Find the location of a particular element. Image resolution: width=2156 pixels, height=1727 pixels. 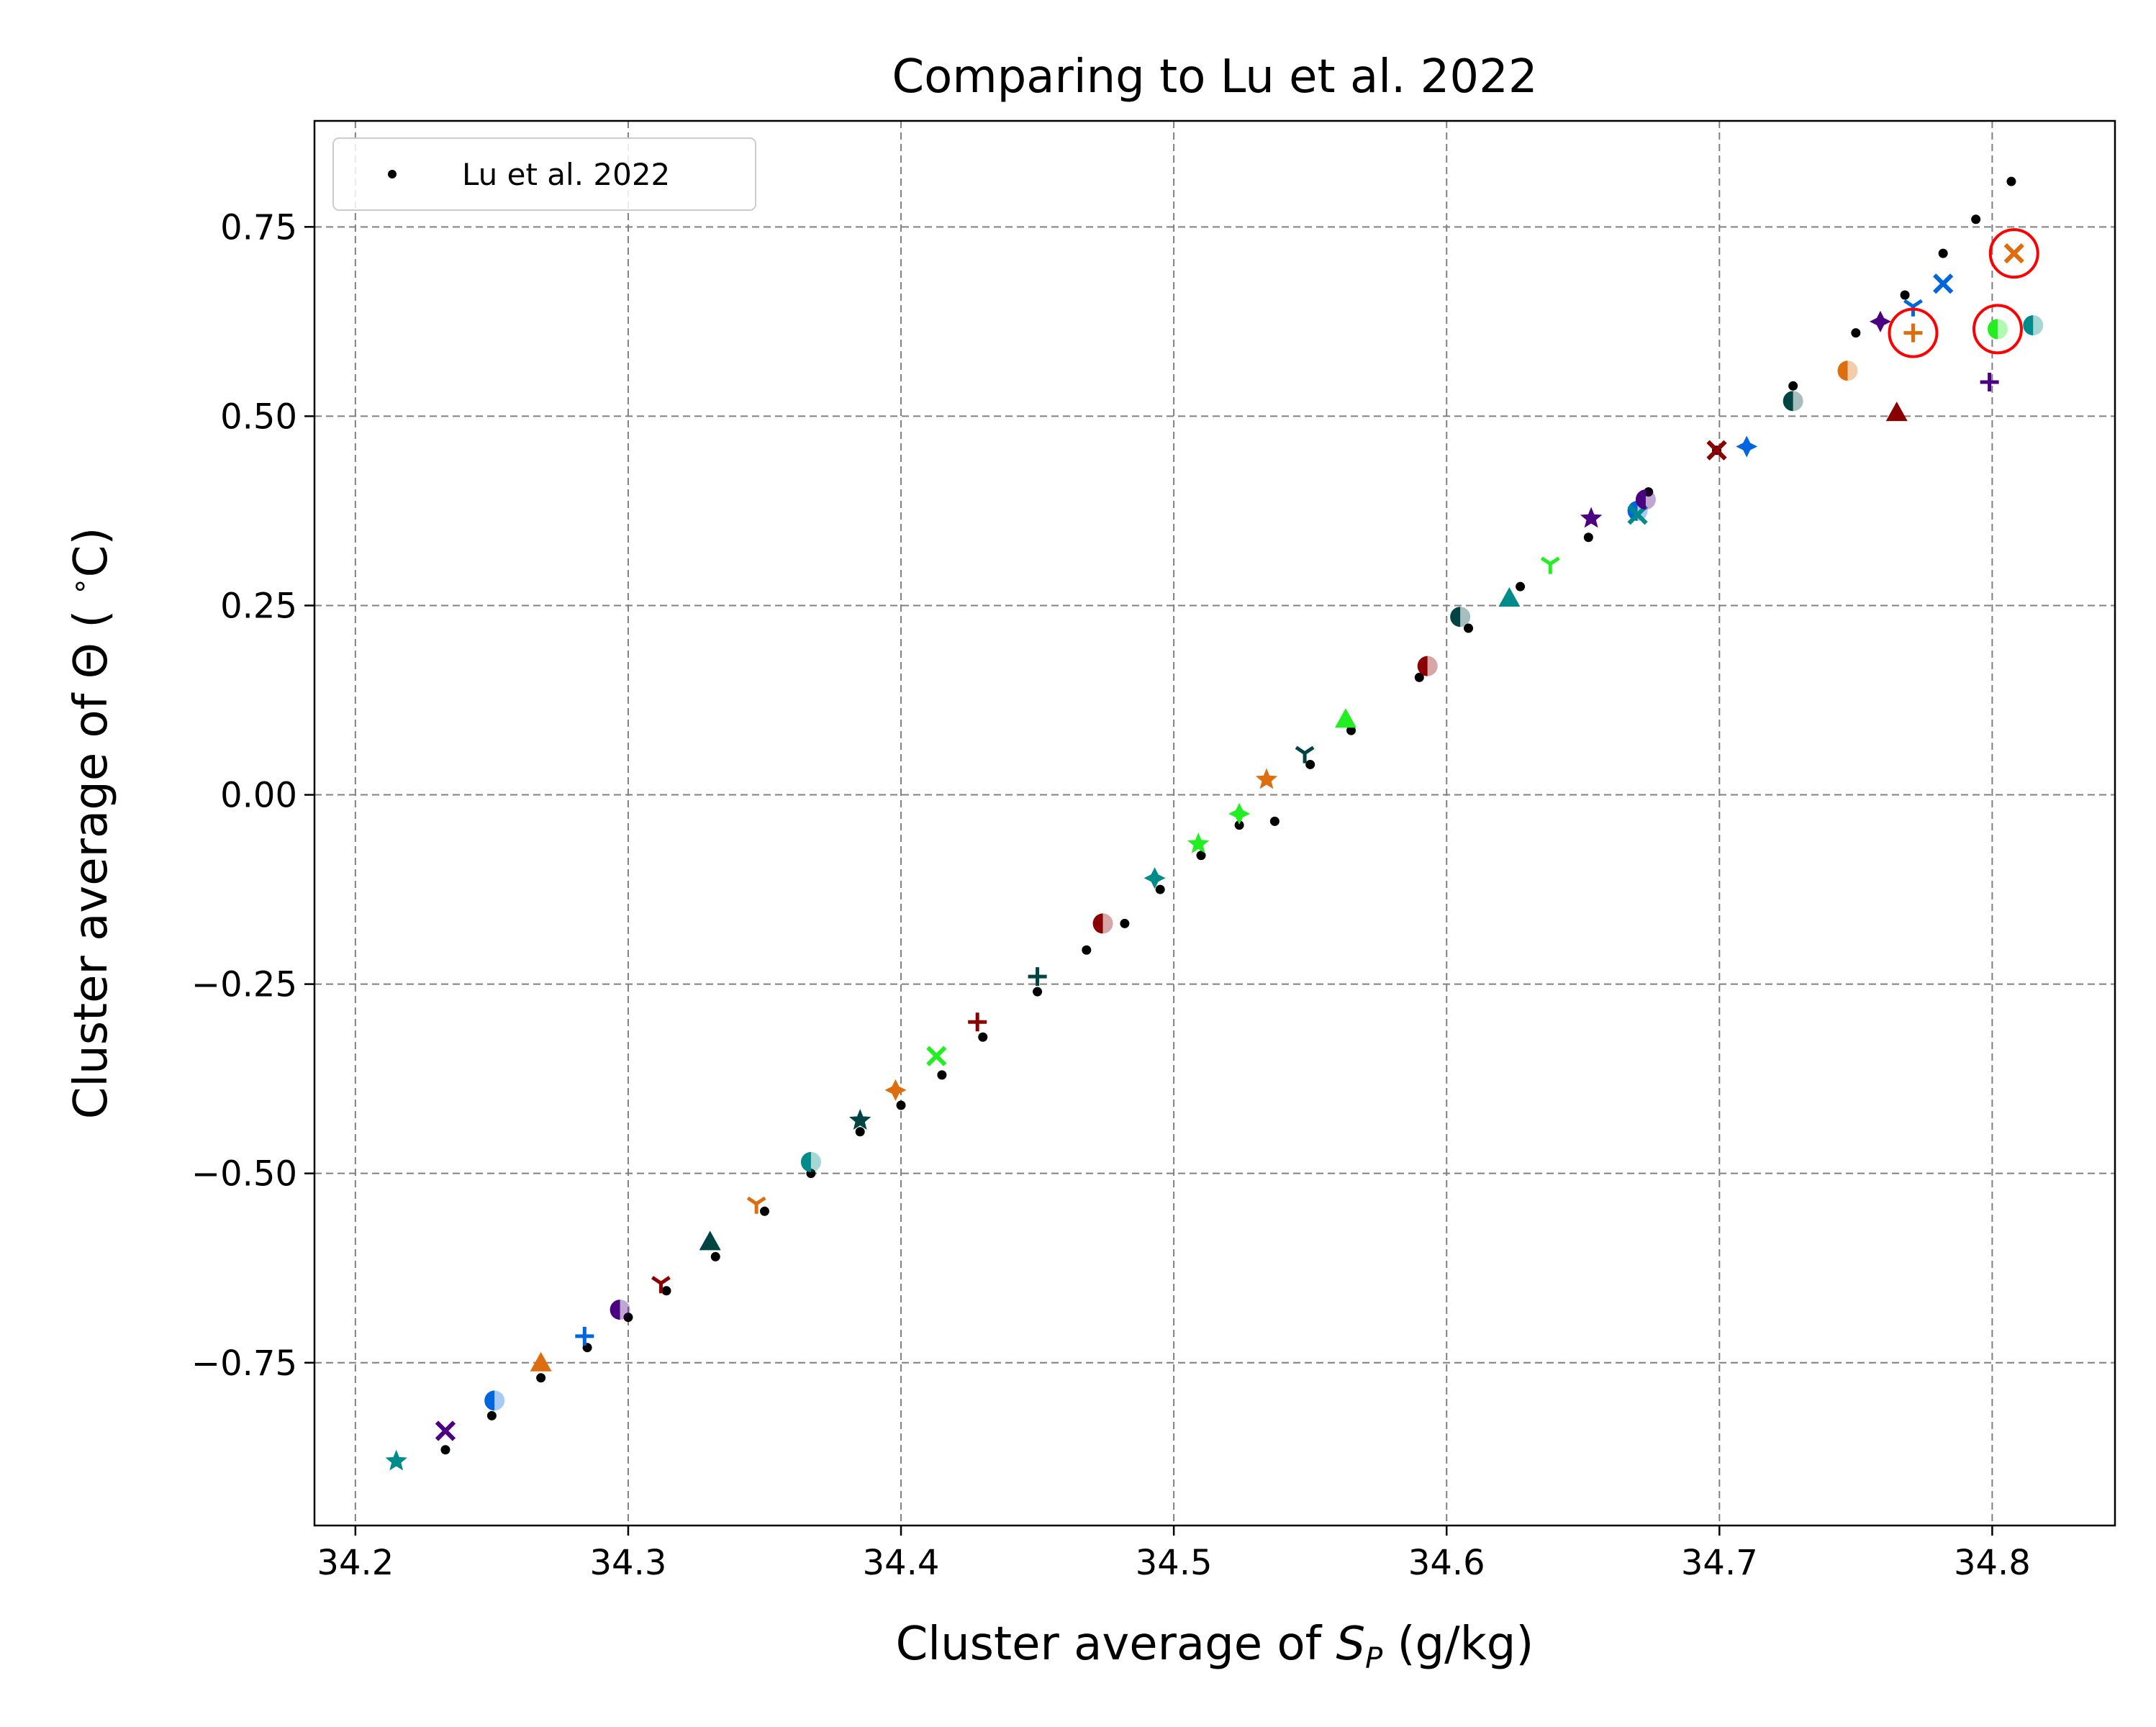

y-tick-label: −0.25 is located at coordinates (244, 985).